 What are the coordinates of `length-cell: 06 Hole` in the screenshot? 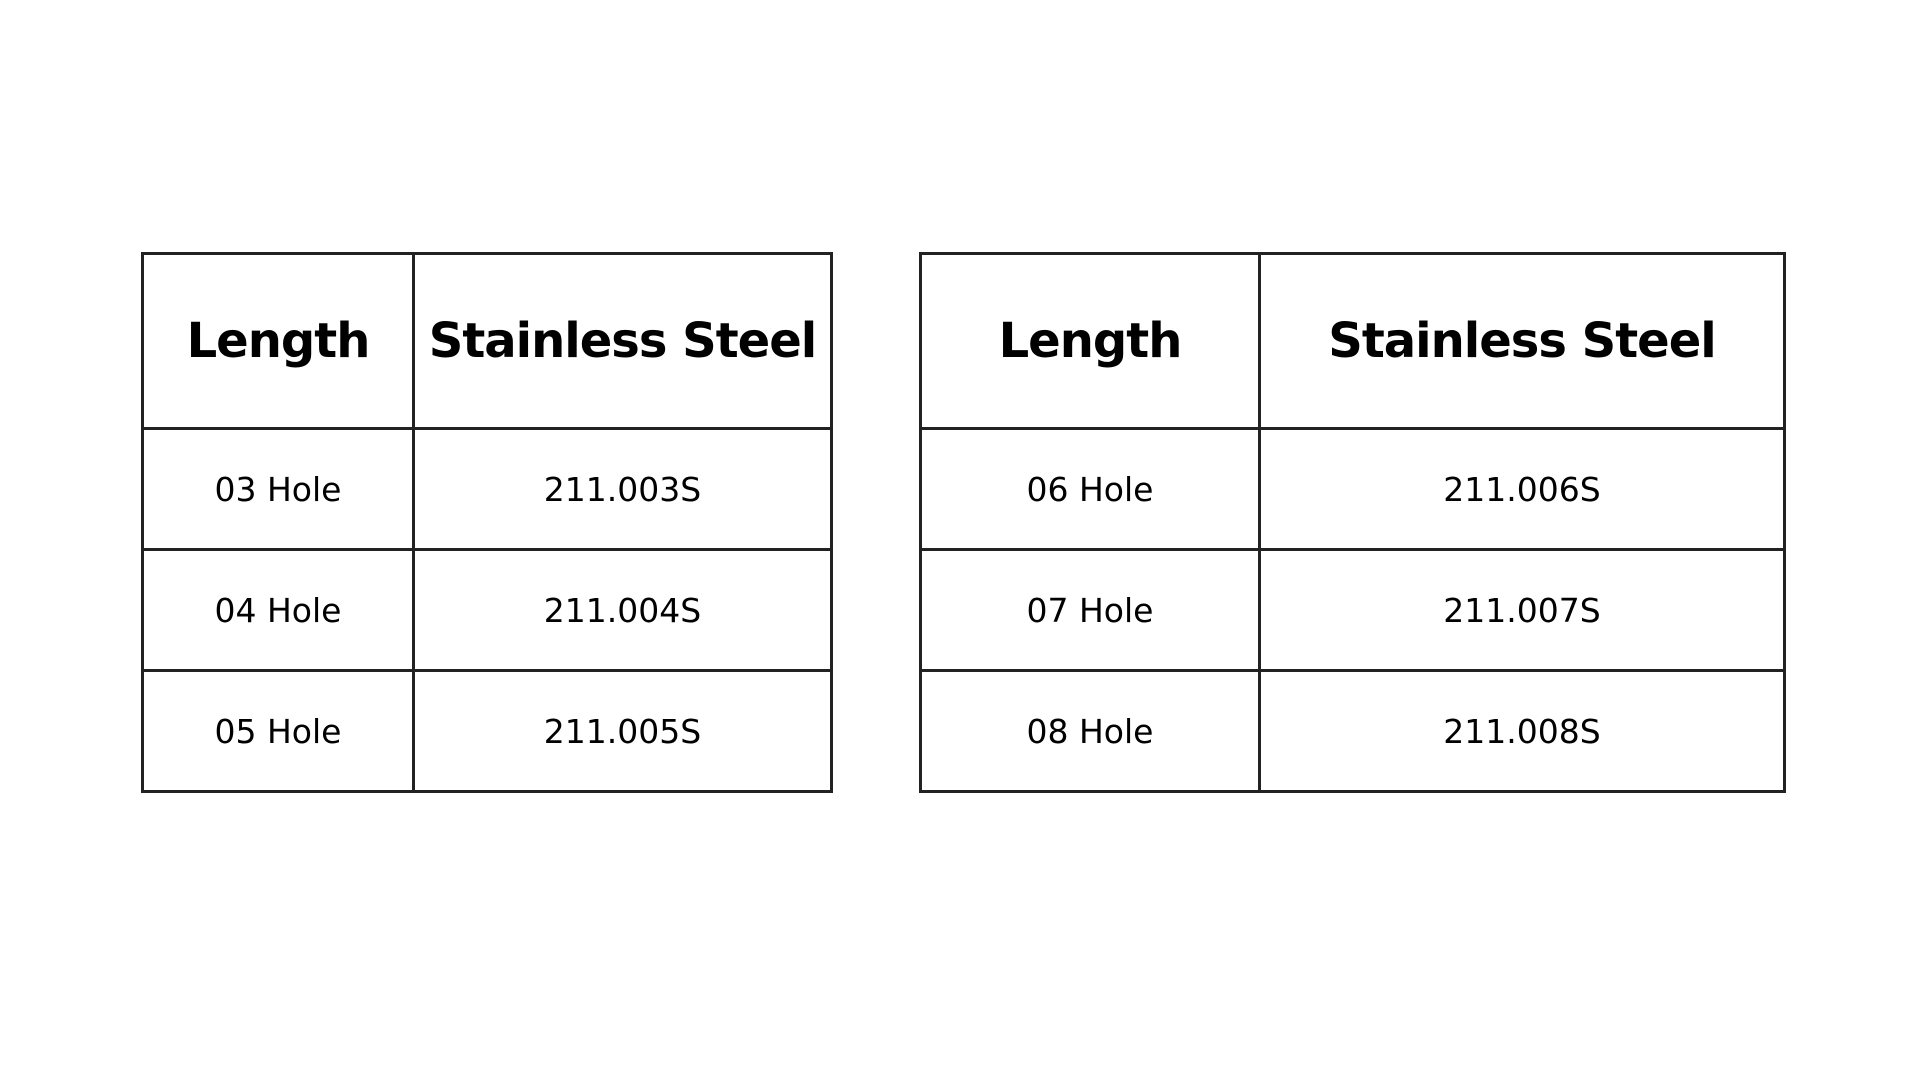 It's located at (1090, 489).